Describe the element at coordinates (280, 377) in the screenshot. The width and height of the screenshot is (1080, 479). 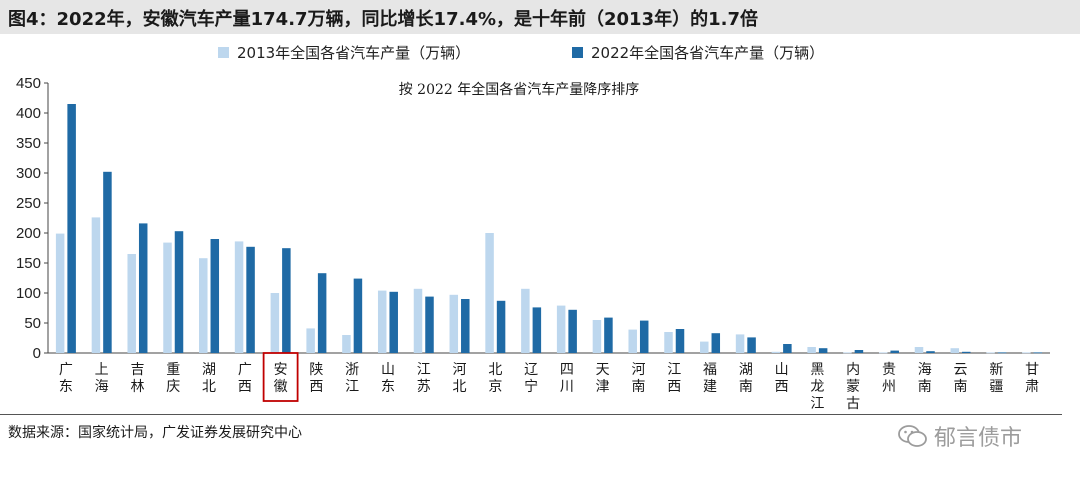
I see `highlight-box` at that location.